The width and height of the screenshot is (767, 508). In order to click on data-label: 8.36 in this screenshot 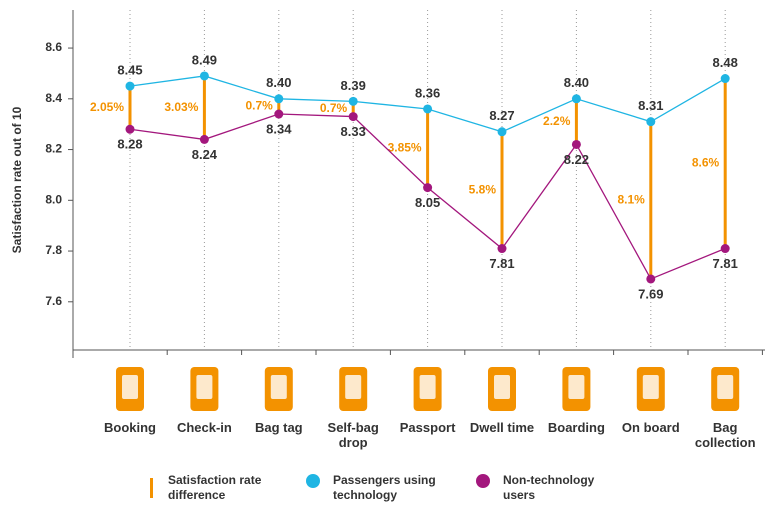, I will do `click(427, 92)`.